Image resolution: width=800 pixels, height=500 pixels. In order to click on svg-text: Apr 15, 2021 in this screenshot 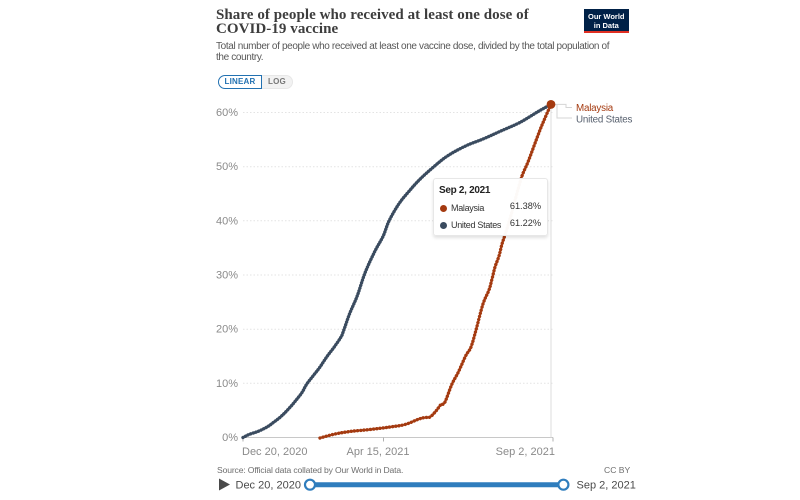, I will do `click(378, 452)`.